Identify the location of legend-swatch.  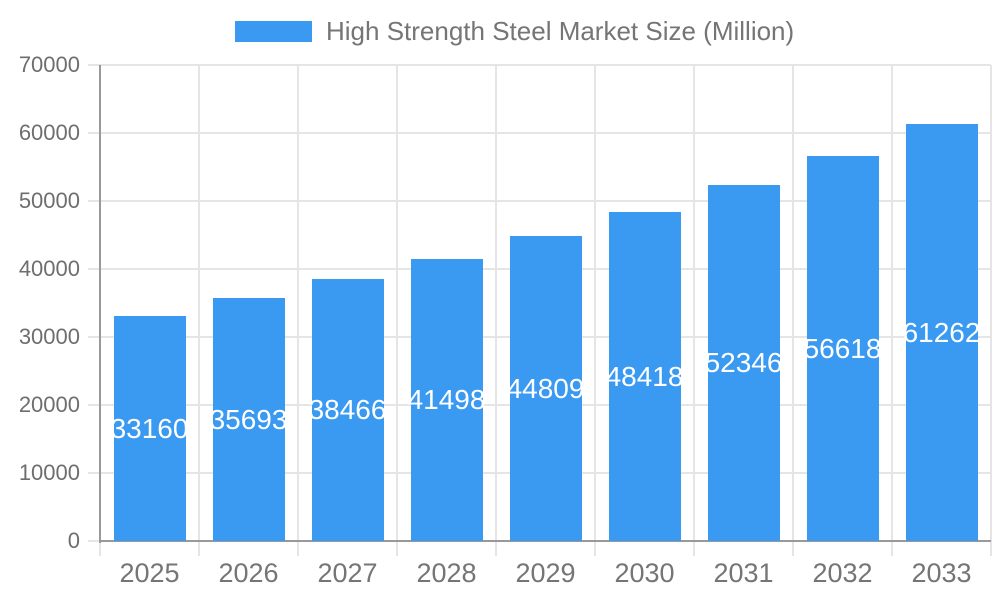
(273, 31).